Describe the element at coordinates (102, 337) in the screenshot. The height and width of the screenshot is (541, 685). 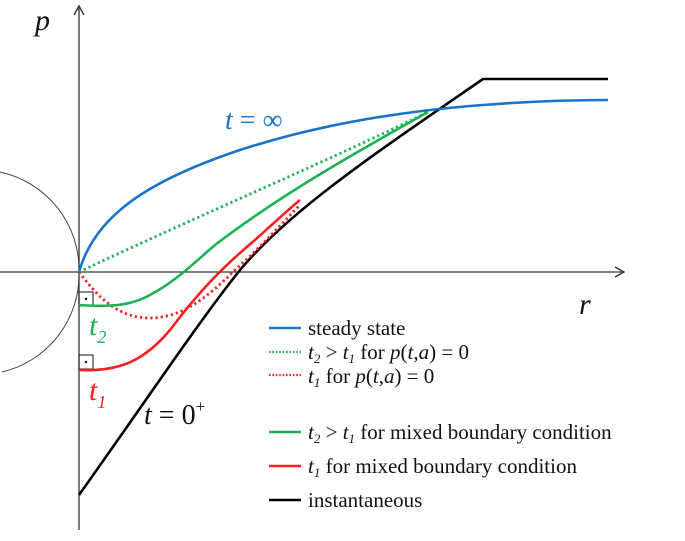
I see `annotation-t2-sub: 2` at that location.